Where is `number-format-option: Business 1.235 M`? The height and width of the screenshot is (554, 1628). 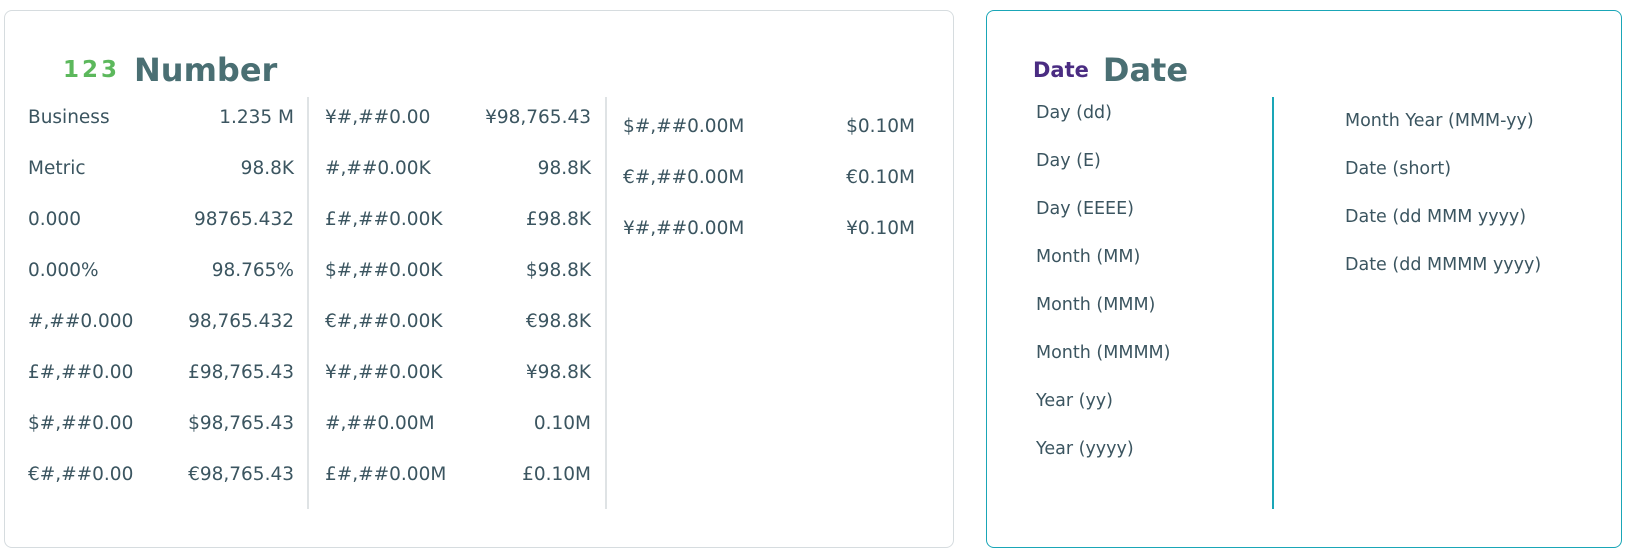
number-format-option: Business 1.235 M is located at coordinates (161, 117).